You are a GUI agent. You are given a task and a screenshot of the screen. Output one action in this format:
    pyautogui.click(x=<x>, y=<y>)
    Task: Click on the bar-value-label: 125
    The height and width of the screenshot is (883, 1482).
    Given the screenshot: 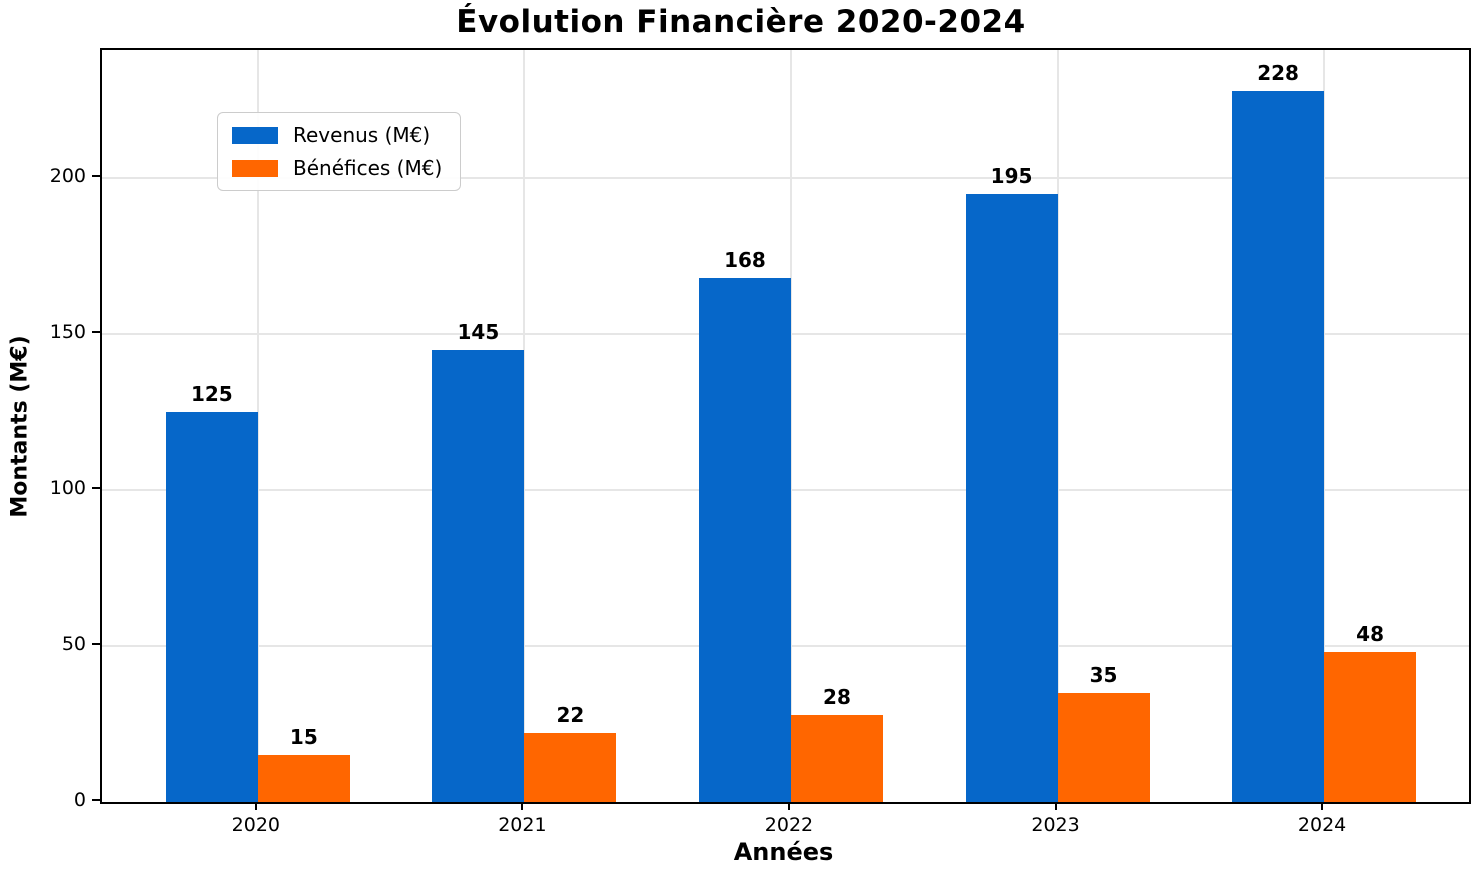 What is the action you would take?
    pyautogui.click(x=211, y=393)
    